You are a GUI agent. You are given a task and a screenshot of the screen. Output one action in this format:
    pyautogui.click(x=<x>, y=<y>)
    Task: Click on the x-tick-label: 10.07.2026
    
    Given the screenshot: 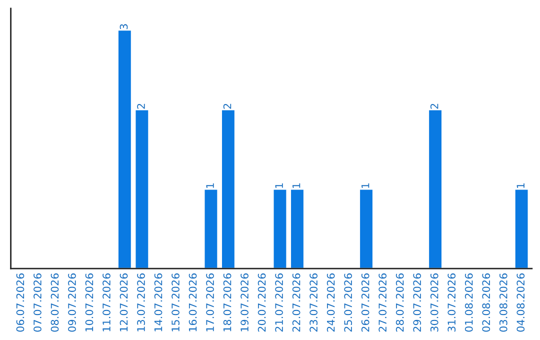 What is the action you would take?
    pyautogui.click(x=89, y=302)
    